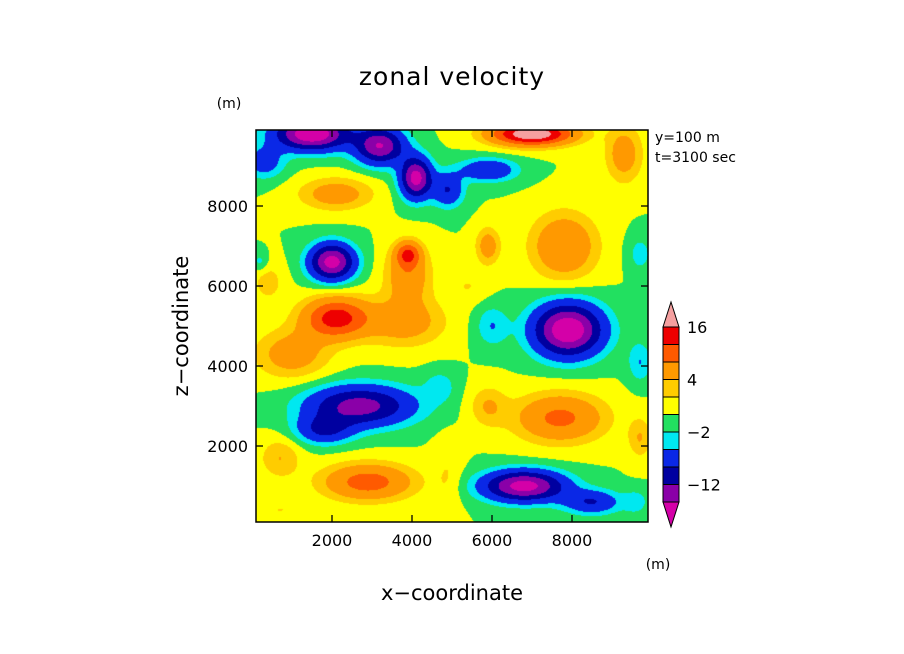  Describe the element at coordinates (181, 326) in the screenshot. I see `y-axis-label: z−coordinate` at that location.